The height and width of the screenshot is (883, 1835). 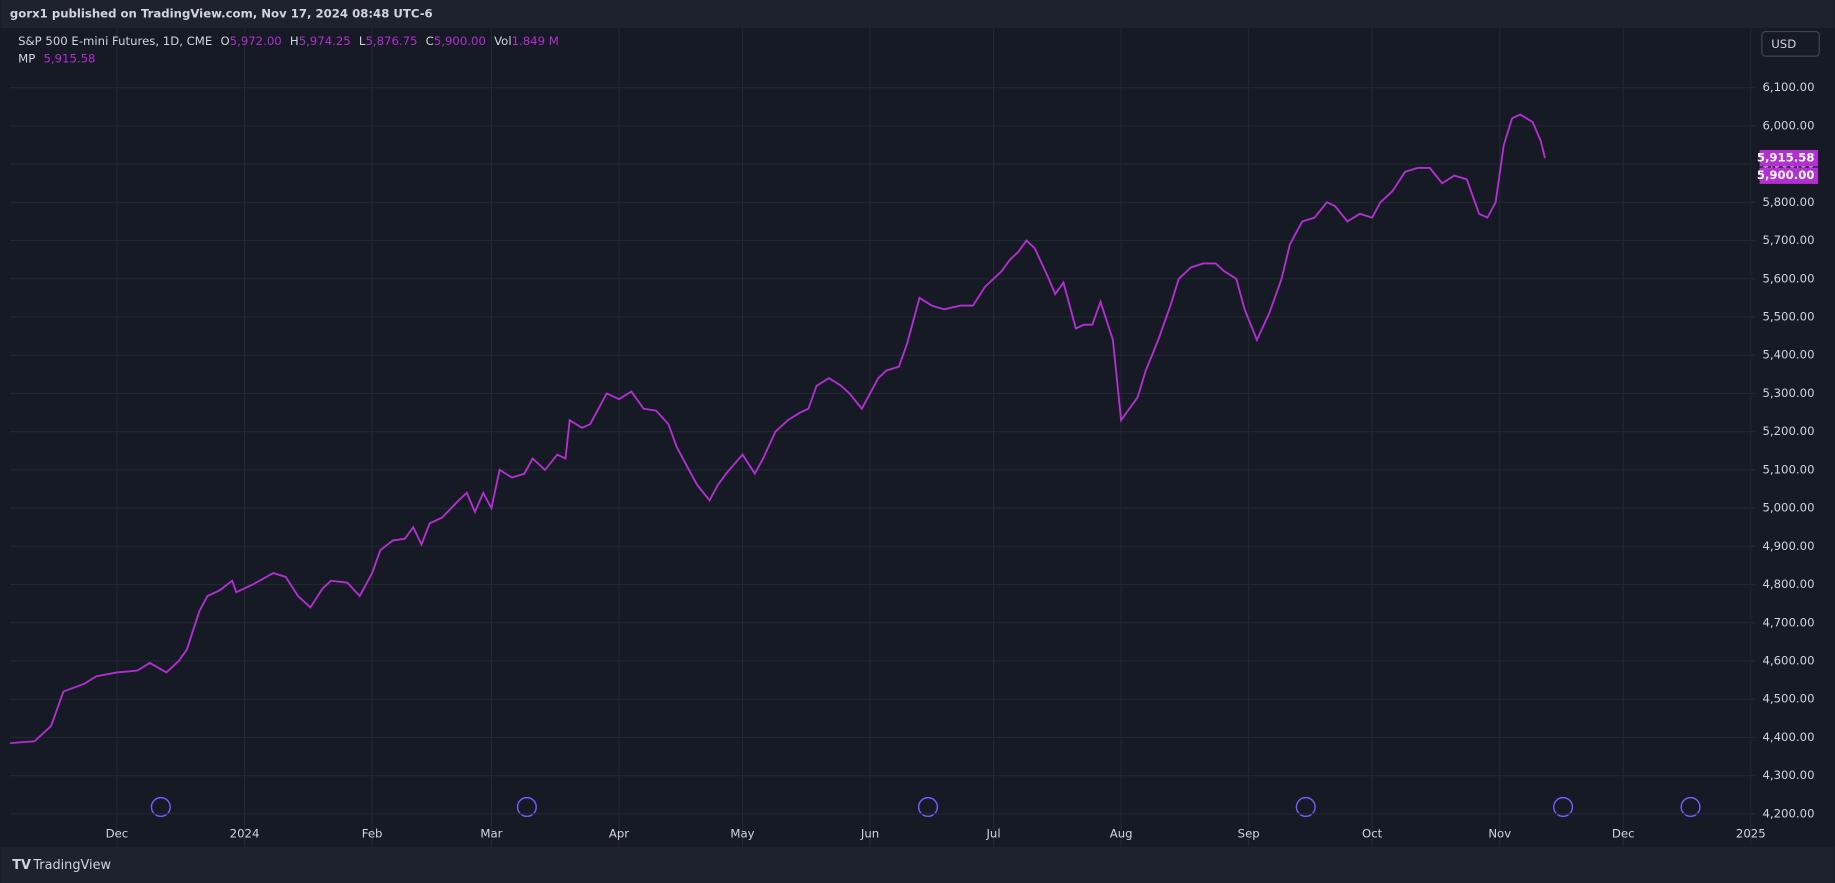 I want to click on y-tick-label: 4,700.00, so click(x=1788, y=622).